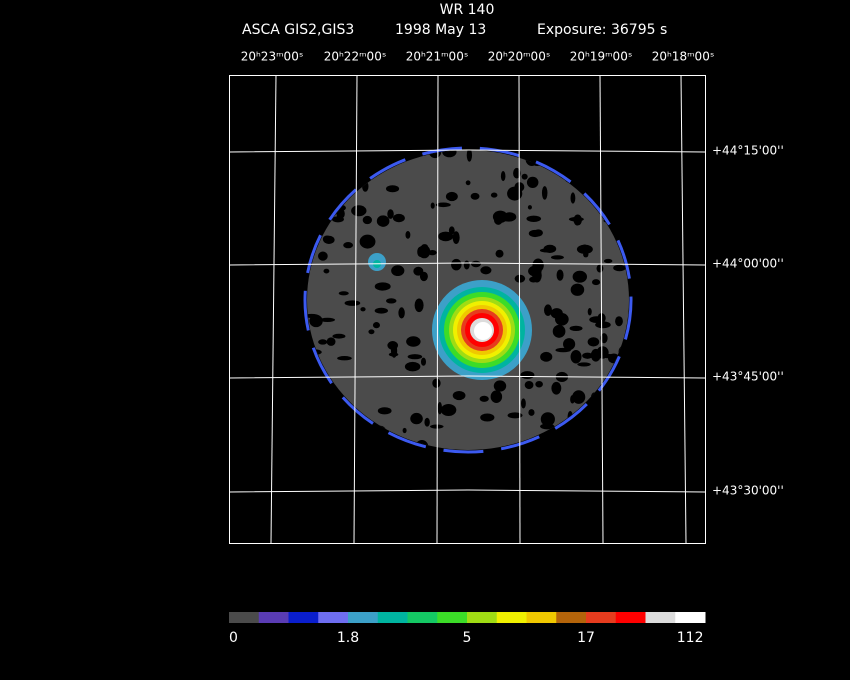  What do you see at coordinates (601, 57) in the screenshot?
I see `ra-label: 20ʰ19ᵐ00ˢ` at bounding box center [601, 57].